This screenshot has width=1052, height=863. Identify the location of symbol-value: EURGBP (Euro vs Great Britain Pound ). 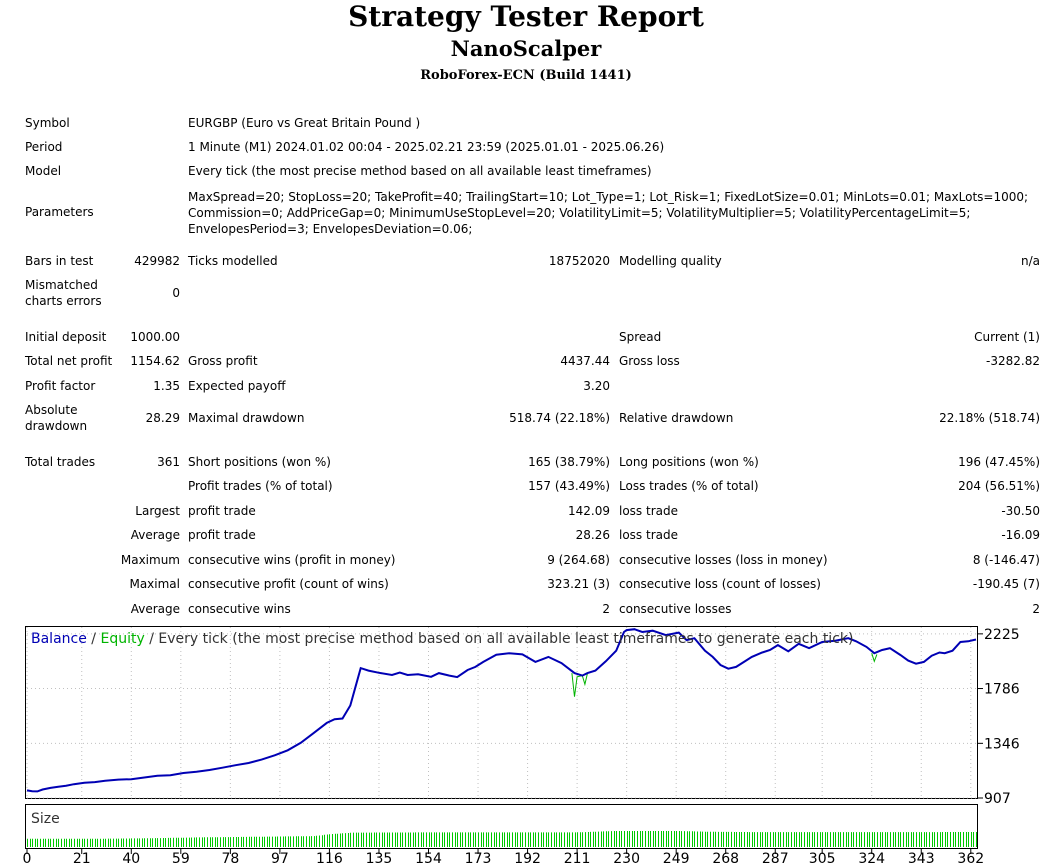
(304, 123).